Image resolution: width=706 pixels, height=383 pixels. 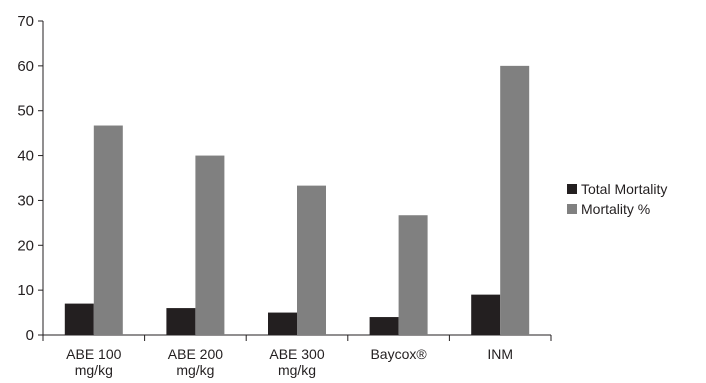 What do you see at coordinates (25, 245) in the screenshot?
I see `y-tick-label: 20` at bounding box center [25, 245].